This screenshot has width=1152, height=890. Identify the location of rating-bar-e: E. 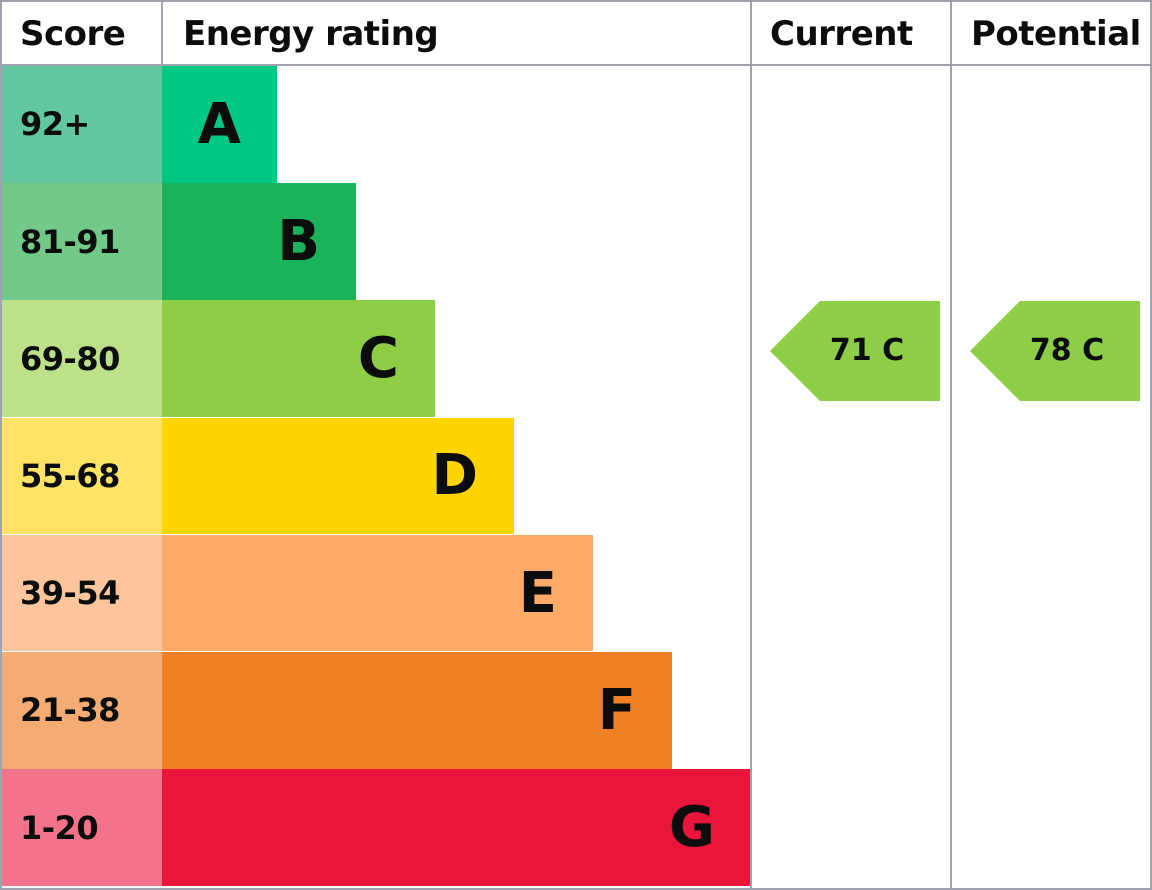
(377, 593).